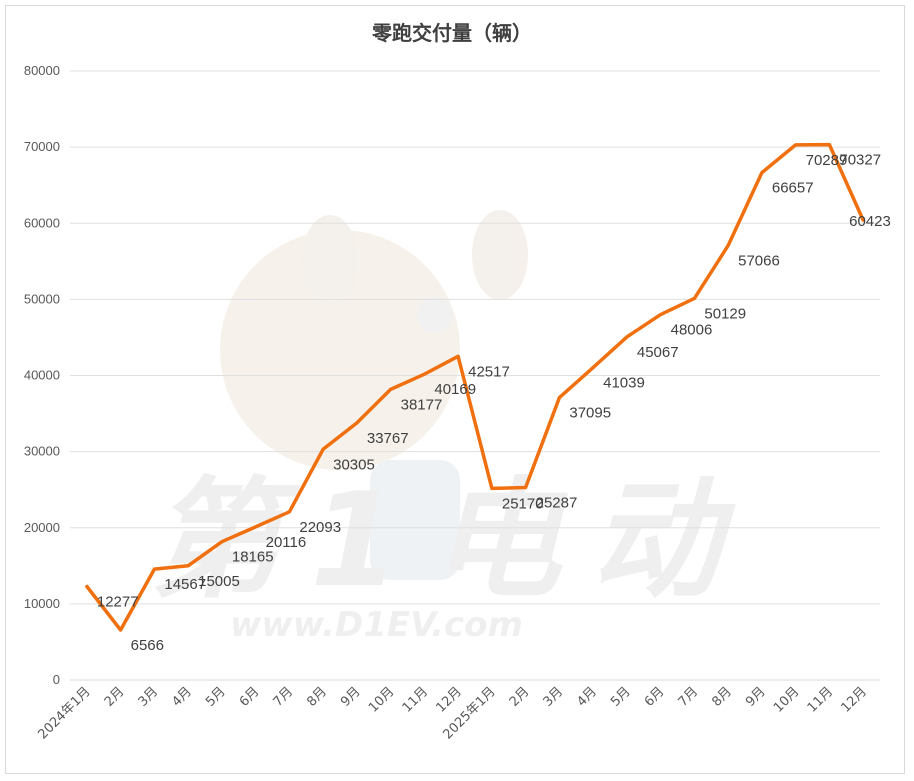 This screenshot has height=781, width=914. I want to click on data-label: 22093, so click(320, 527).